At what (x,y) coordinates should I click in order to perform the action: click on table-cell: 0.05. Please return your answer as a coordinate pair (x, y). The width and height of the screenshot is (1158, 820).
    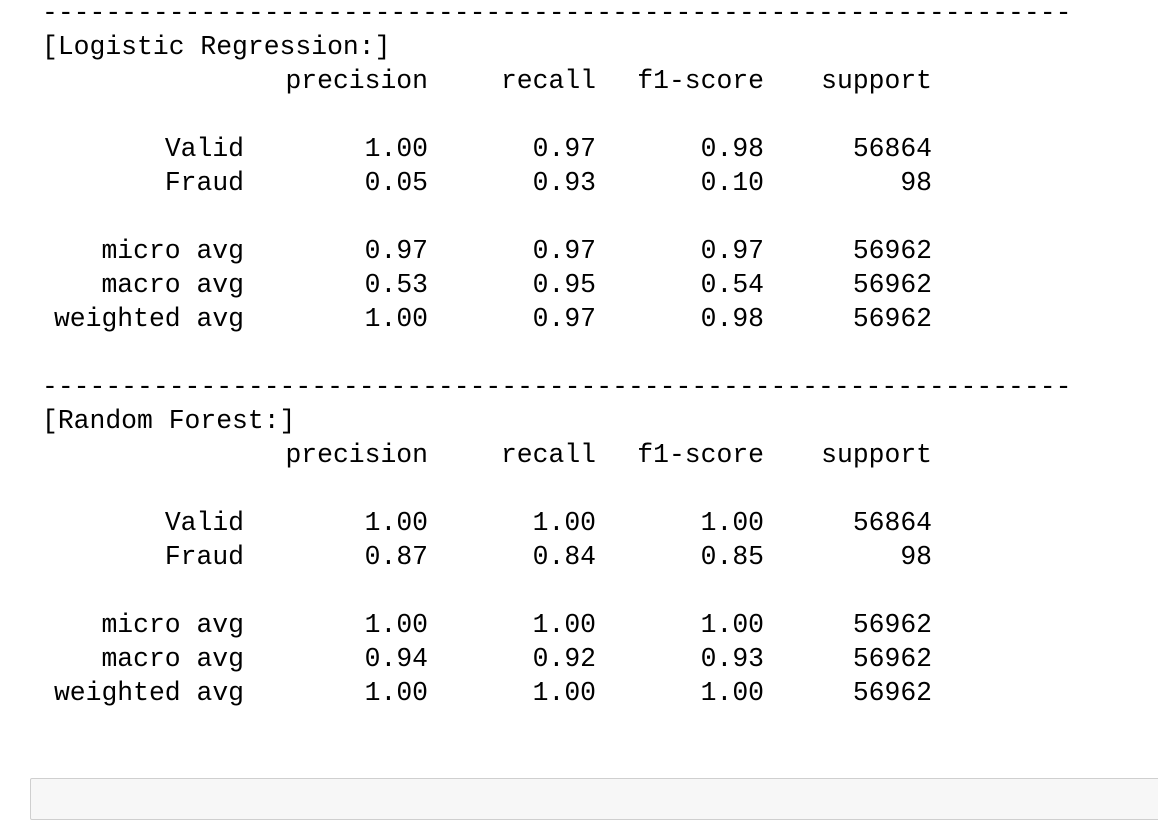
    Looking at the image, I should click on (396, 183).